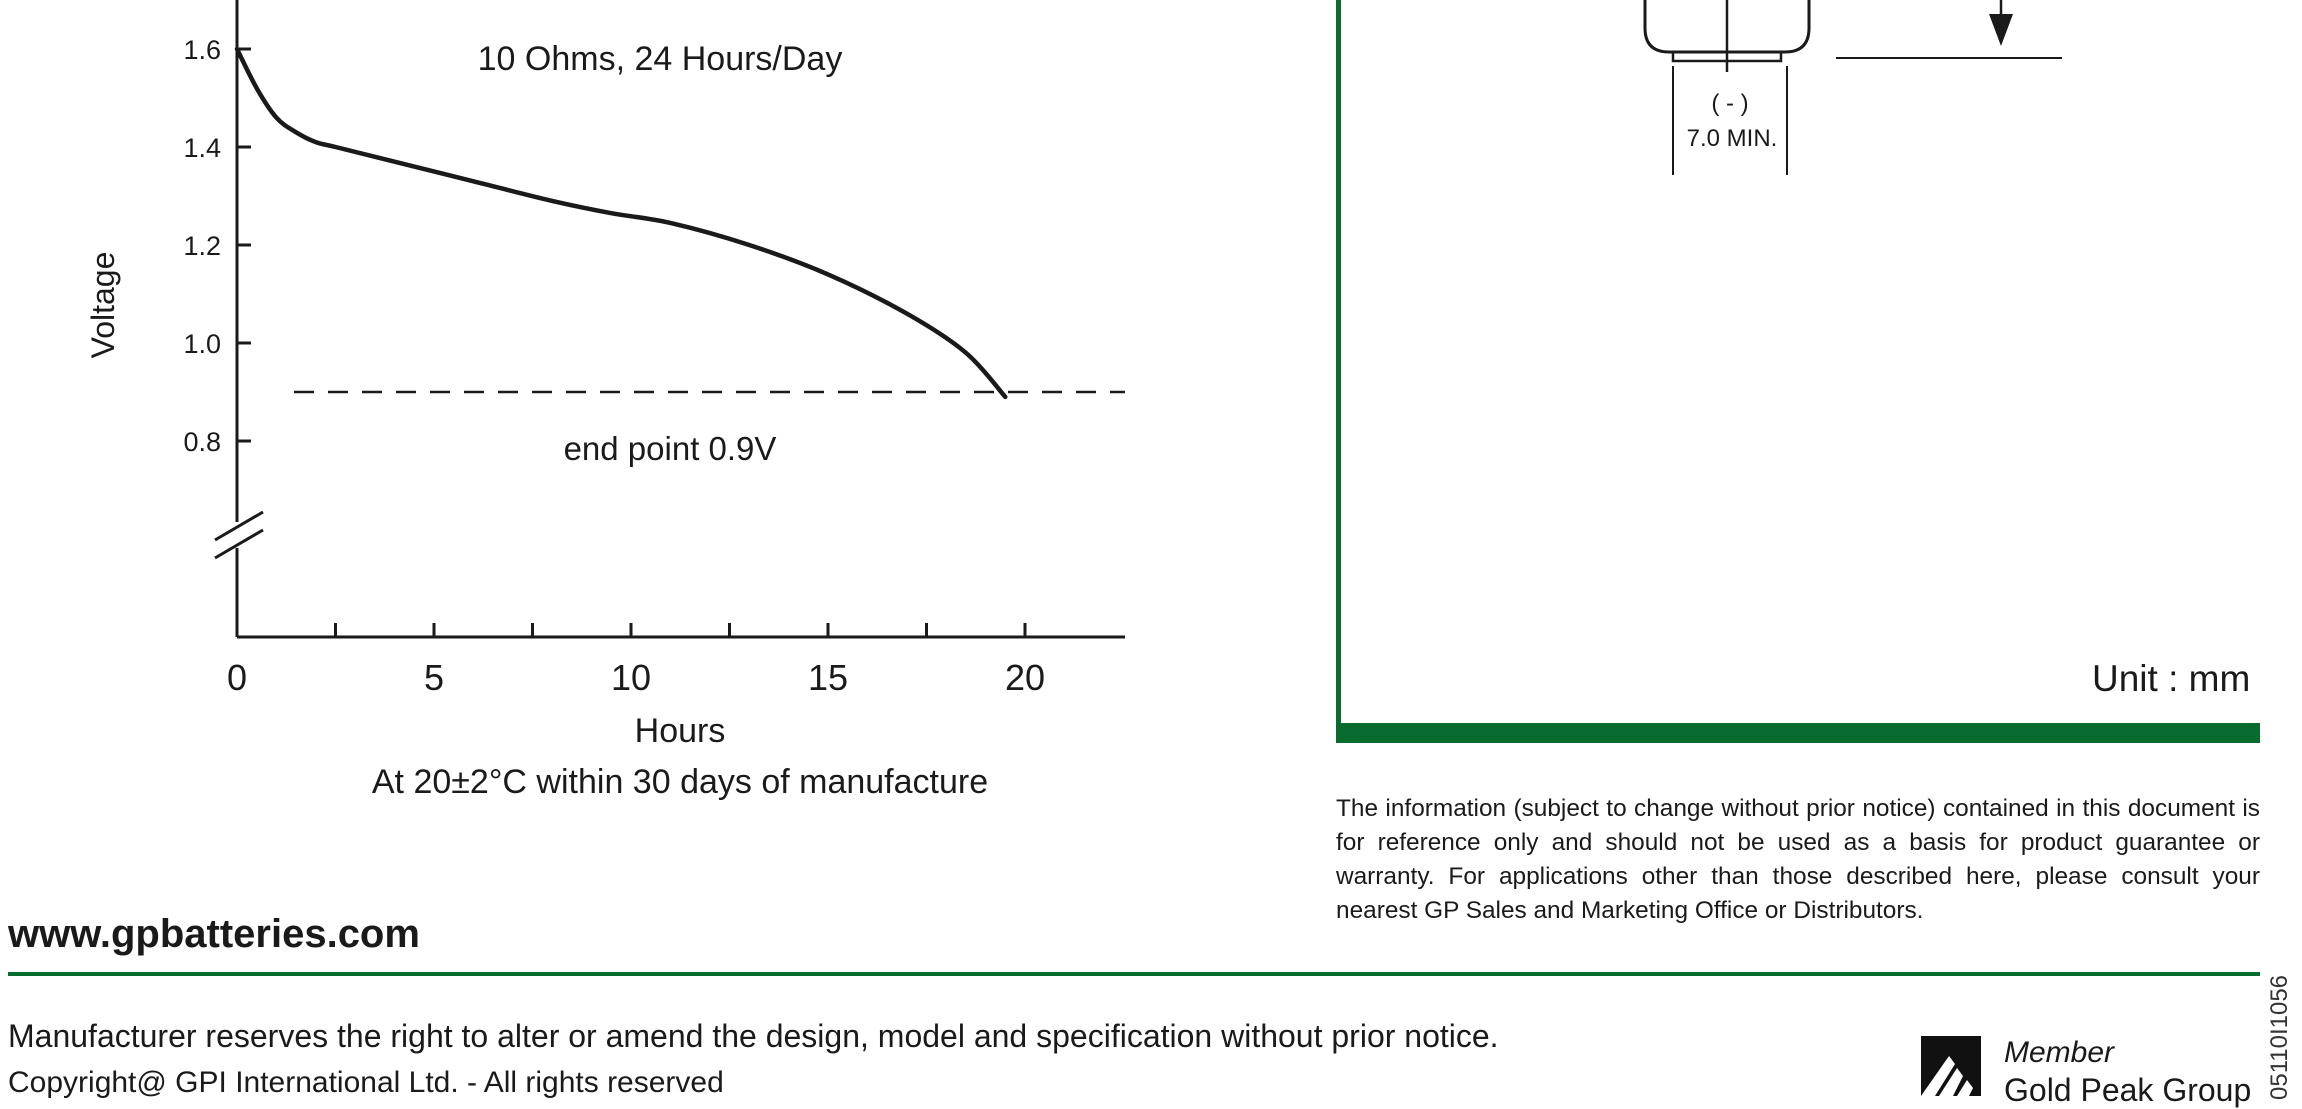 The width and height of the screenshot is (2302, 1109). What do you see at coordinates (1729, 103) in the screenshot?
I see `terminal-label: ( - )` at bounding box center [1729, 103].